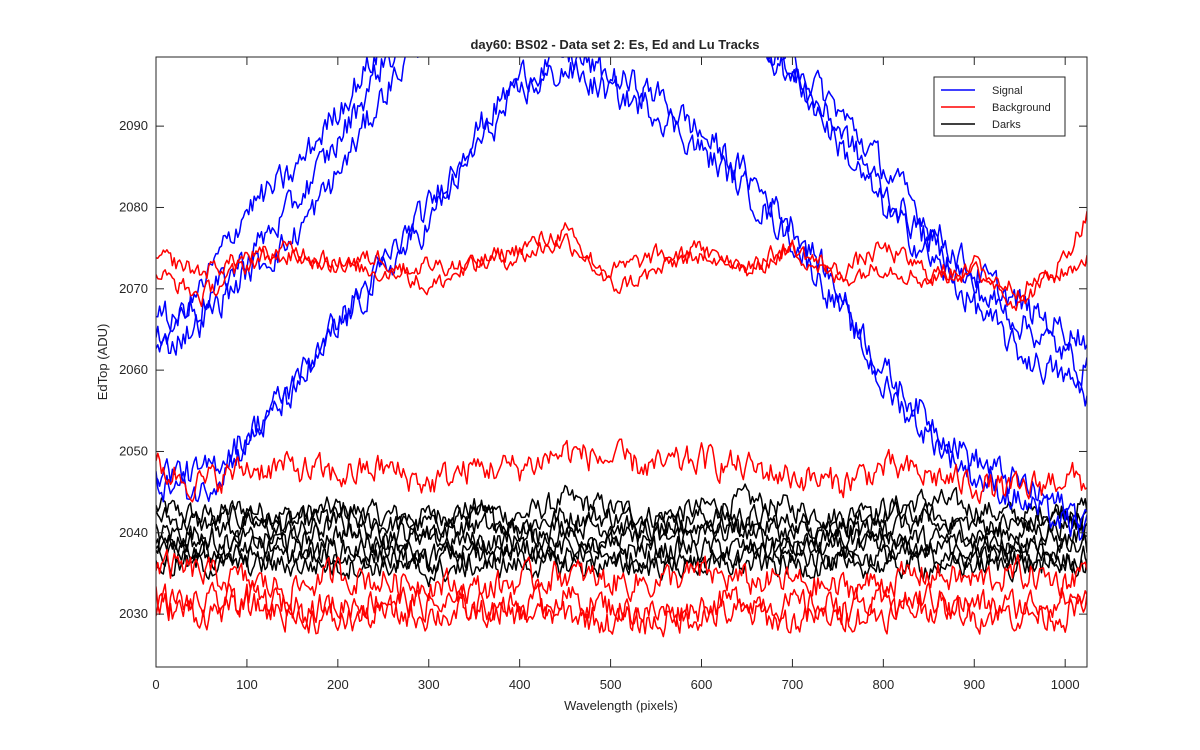  I want to click on y-tick-label: 2040, so click(133, 532).